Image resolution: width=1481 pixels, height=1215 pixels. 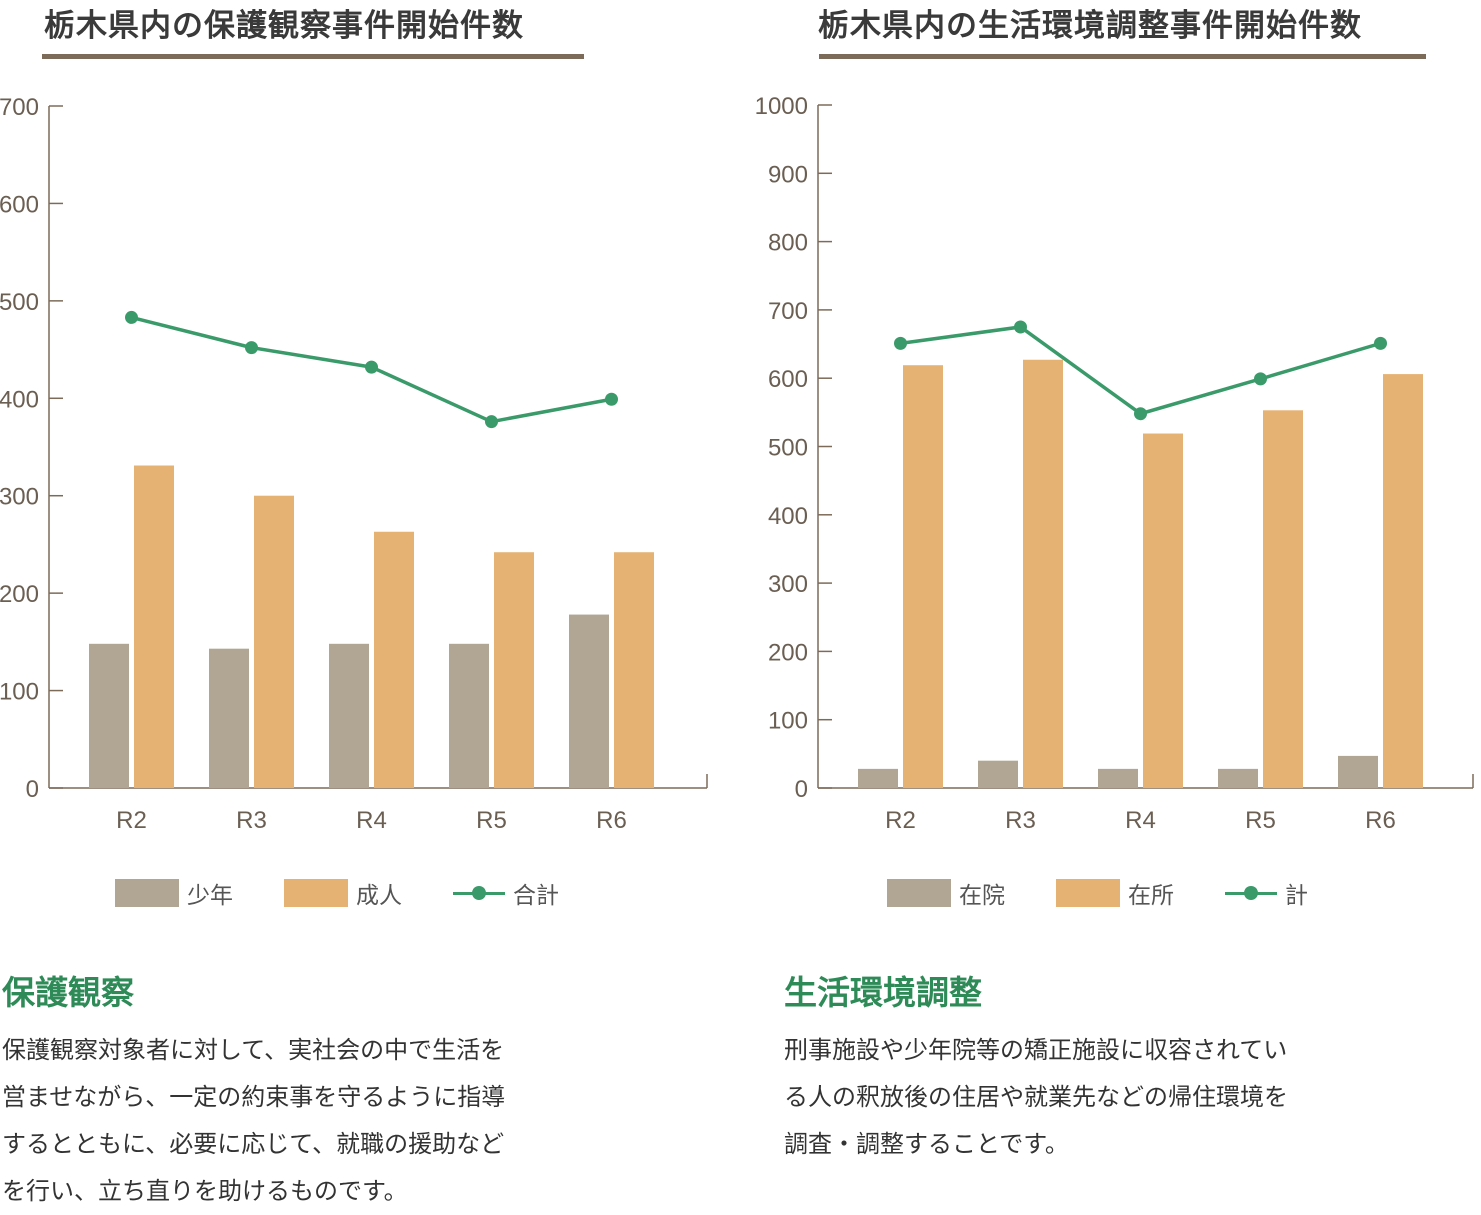 I want to click on legend-label-kei: 計, so click(x=1296, y=896).